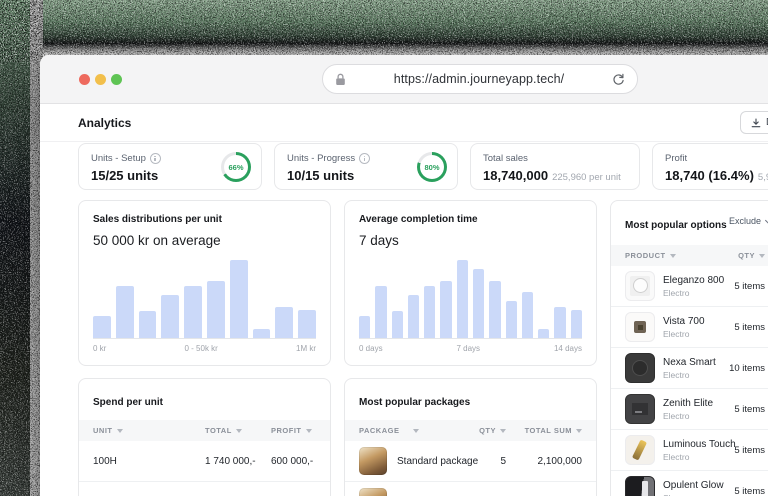 Image resolution: width=768 pixels, height=496 pixels. Describe the element at coordinates (100, 348) in the screenshot. I see `x-tick: 0 kr` at that location.